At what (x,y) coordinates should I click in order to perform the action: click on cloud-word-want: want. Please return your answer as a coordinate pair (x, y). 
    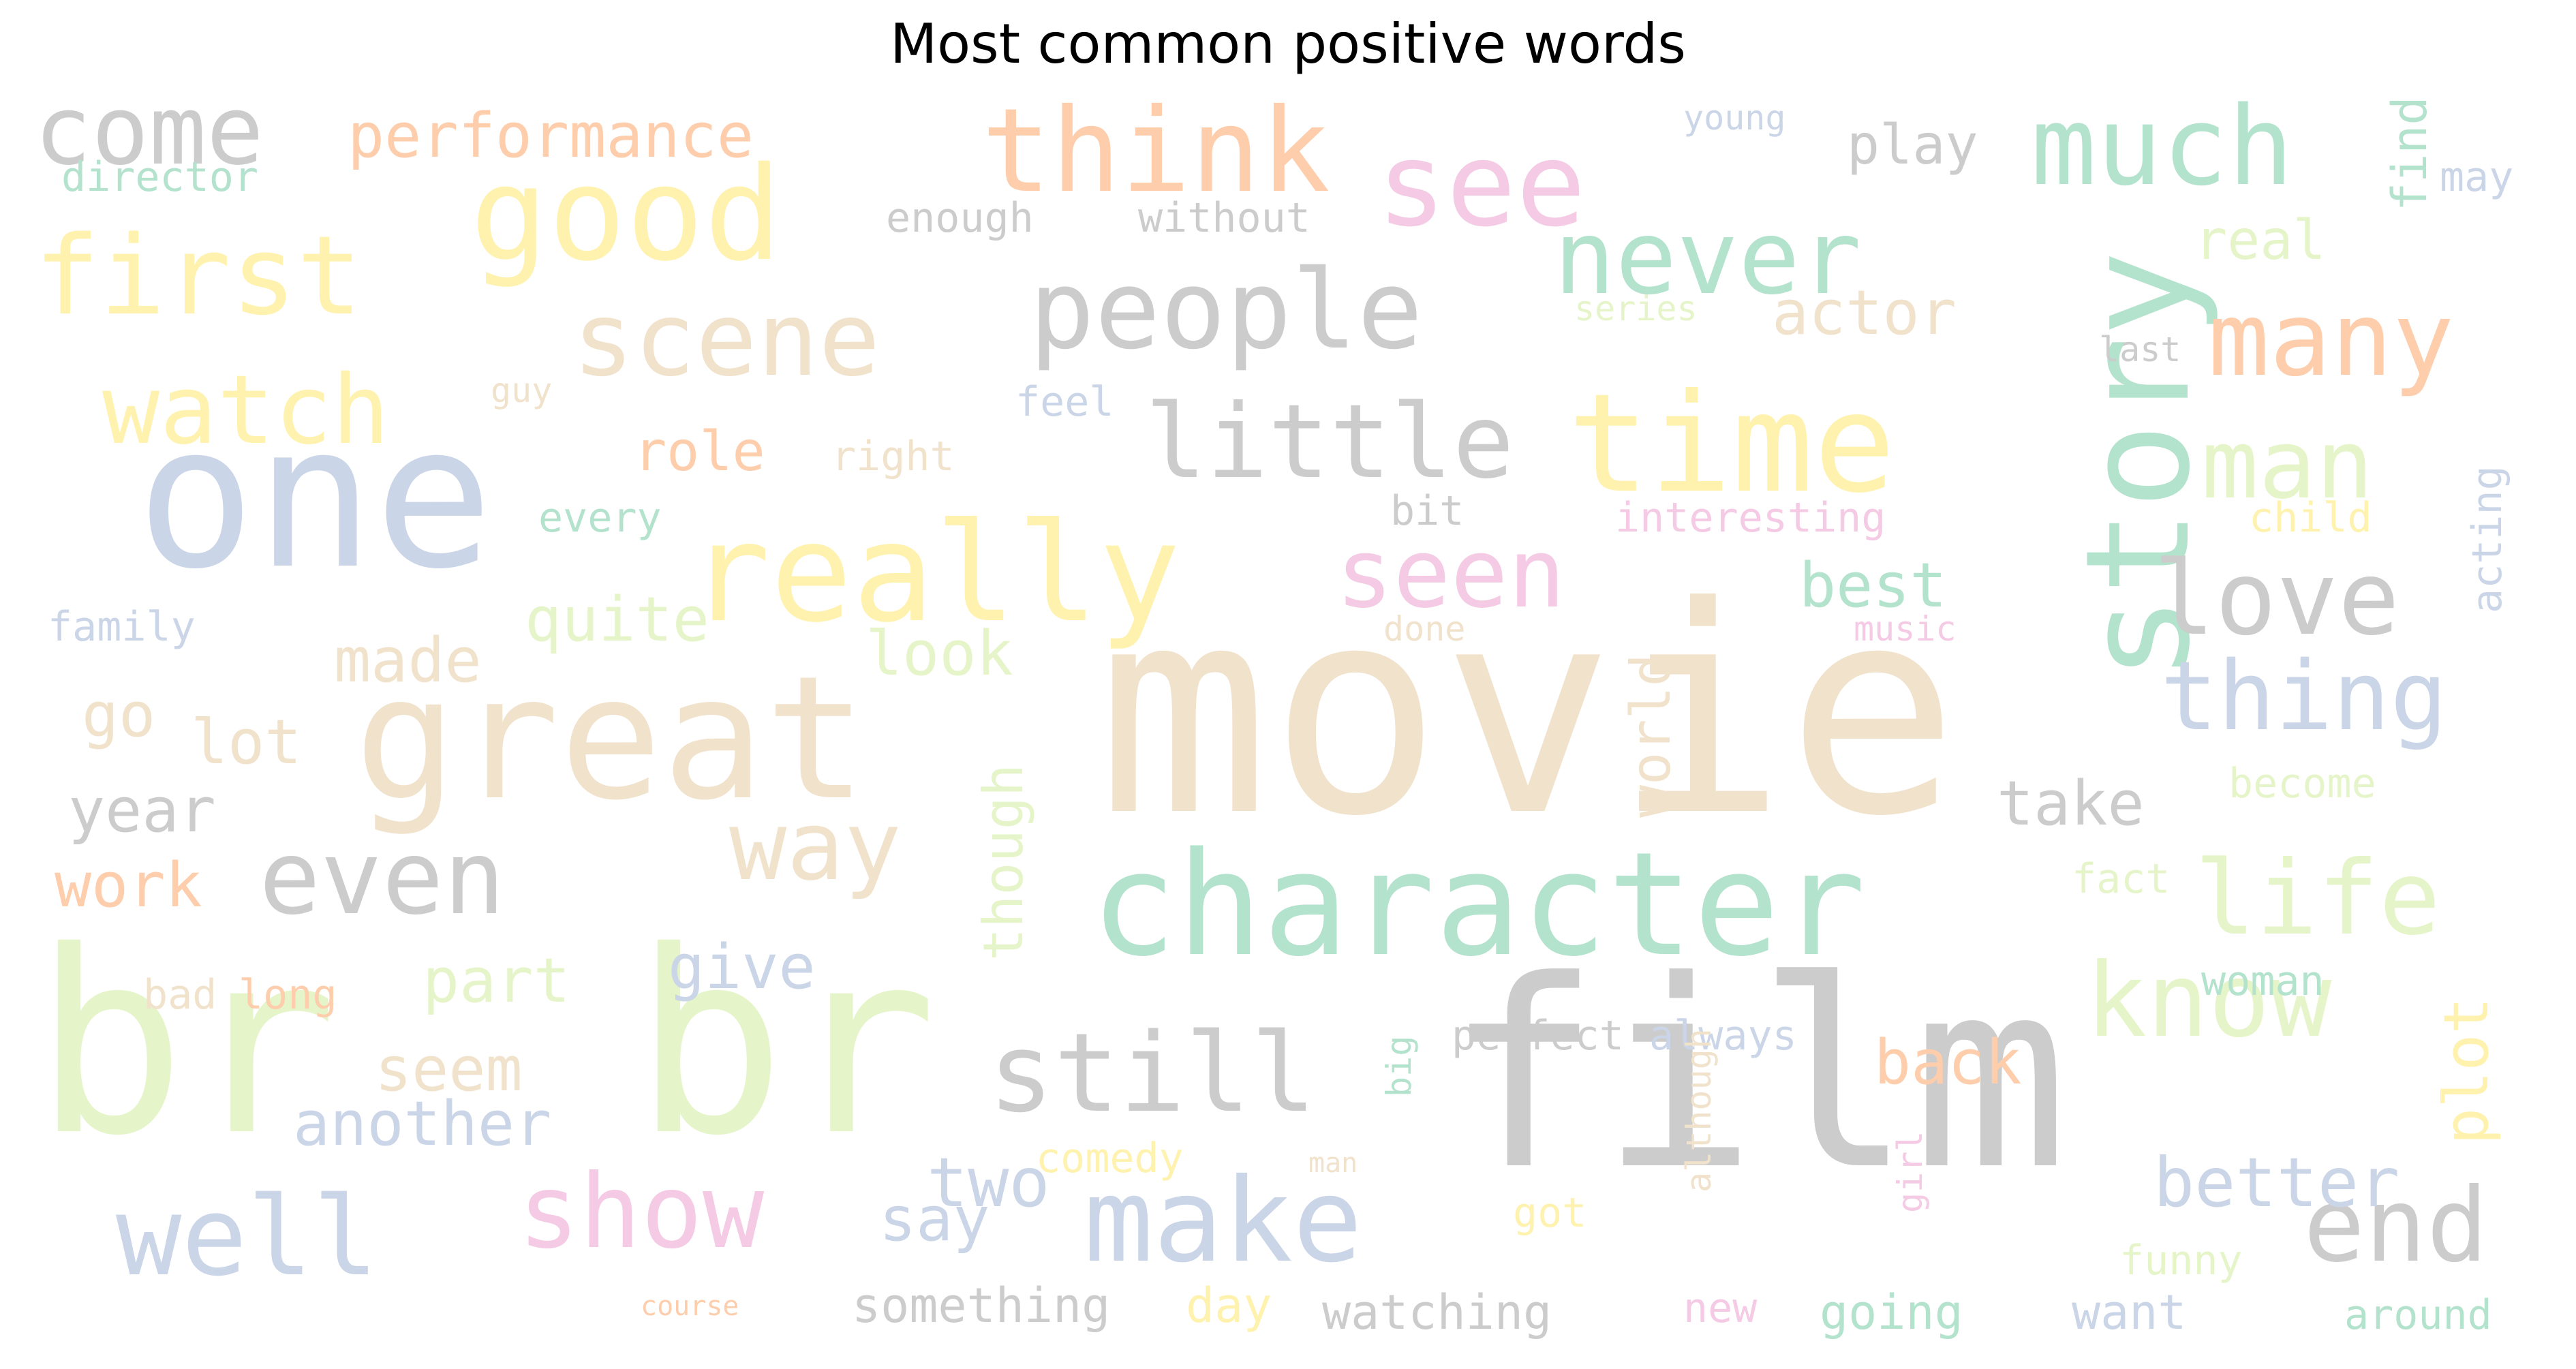
    Looking at the image, I should click on (2129, 1312).